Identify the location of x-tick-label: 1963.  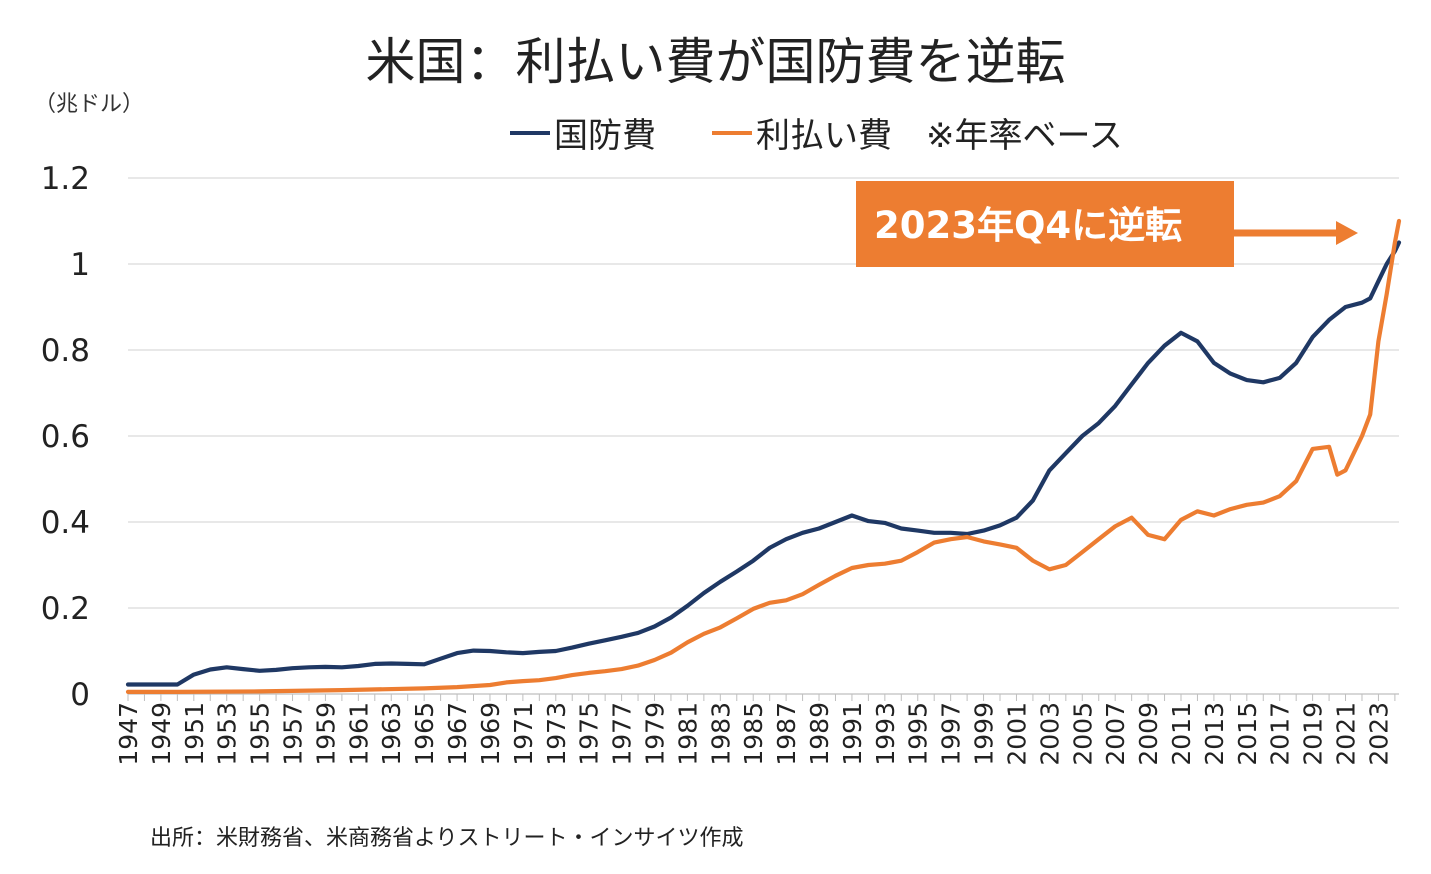
(391, 734).